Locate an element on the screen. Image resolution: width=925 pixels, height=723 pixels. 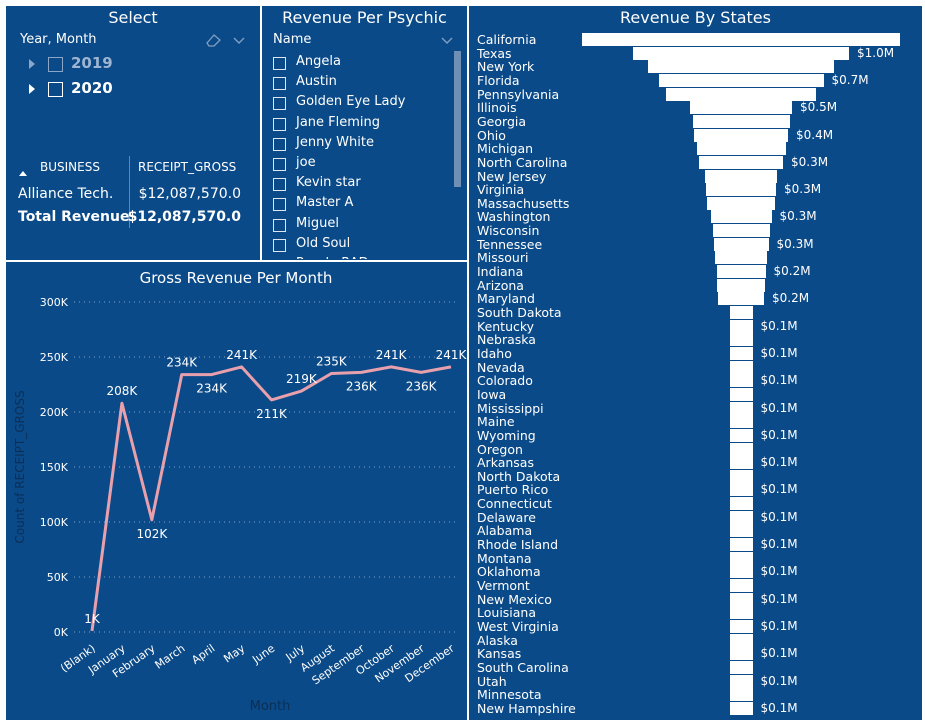
y-tick-label: 0K is located at coordinates (61, 632).